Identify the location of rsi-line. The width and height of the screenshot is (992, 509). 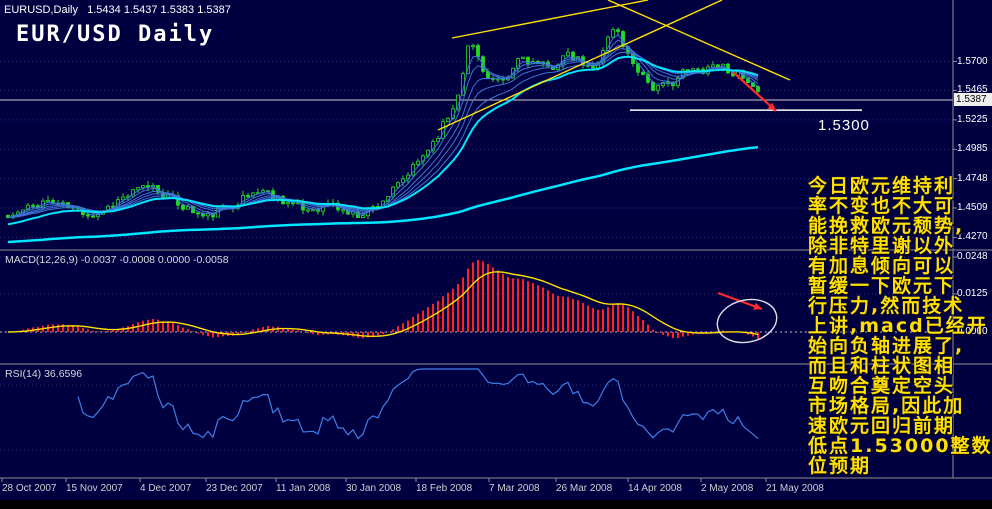
(418, 404).